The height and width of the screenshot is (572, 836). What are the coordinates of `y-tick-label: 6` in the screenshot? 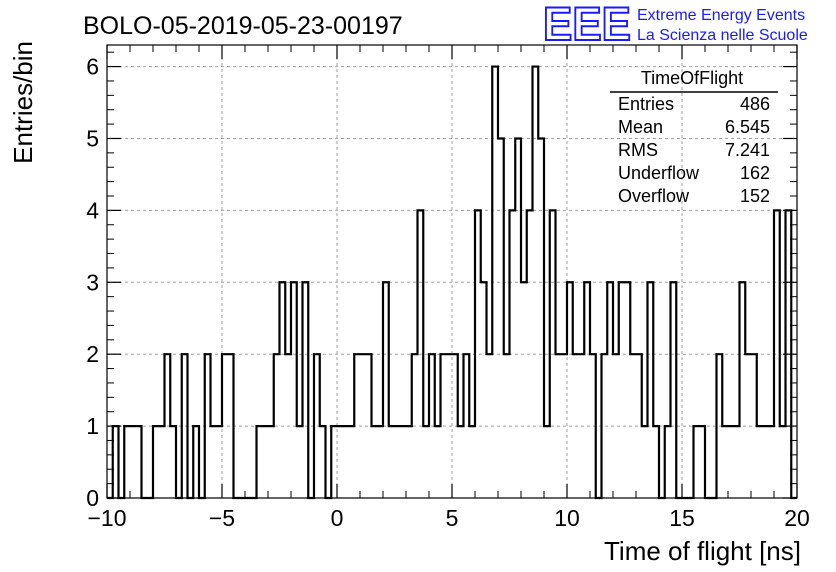 It's located at (92, 67).